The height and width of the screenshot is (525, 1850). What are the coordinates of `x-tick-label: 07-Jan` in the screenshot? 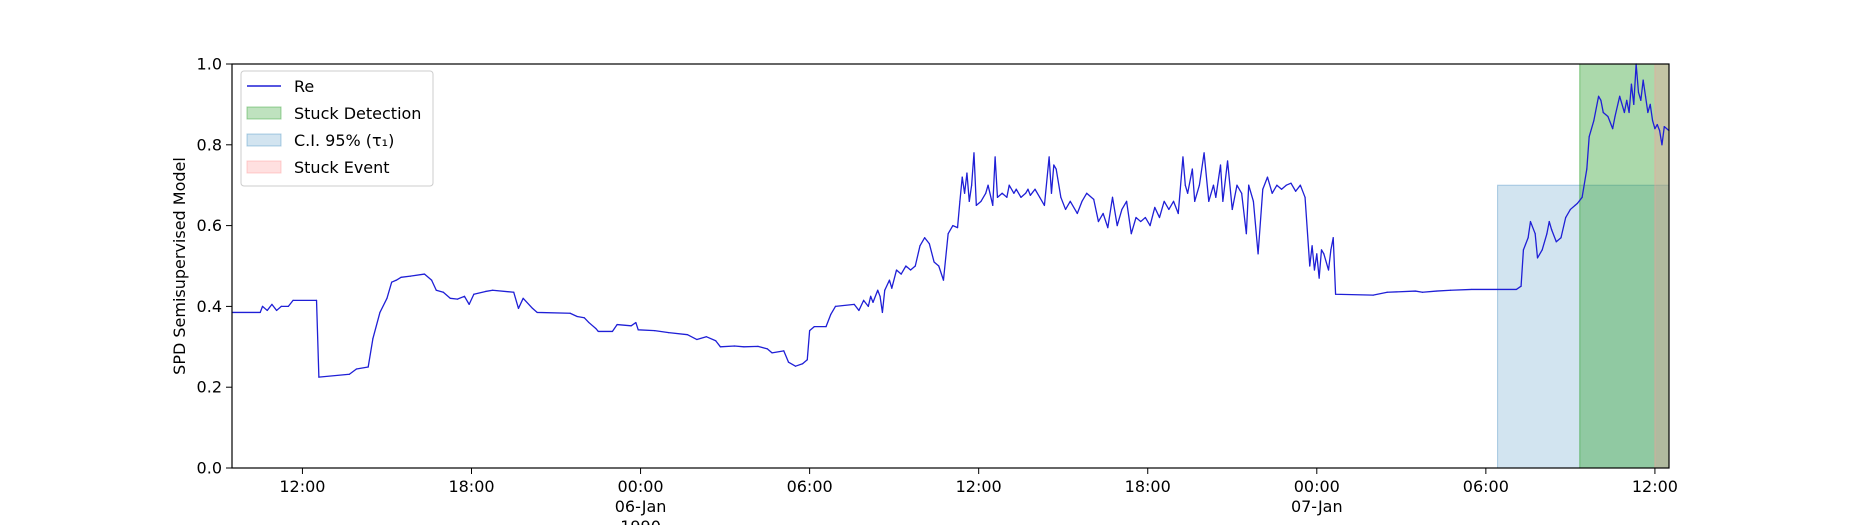 It's located at (1317, 506).